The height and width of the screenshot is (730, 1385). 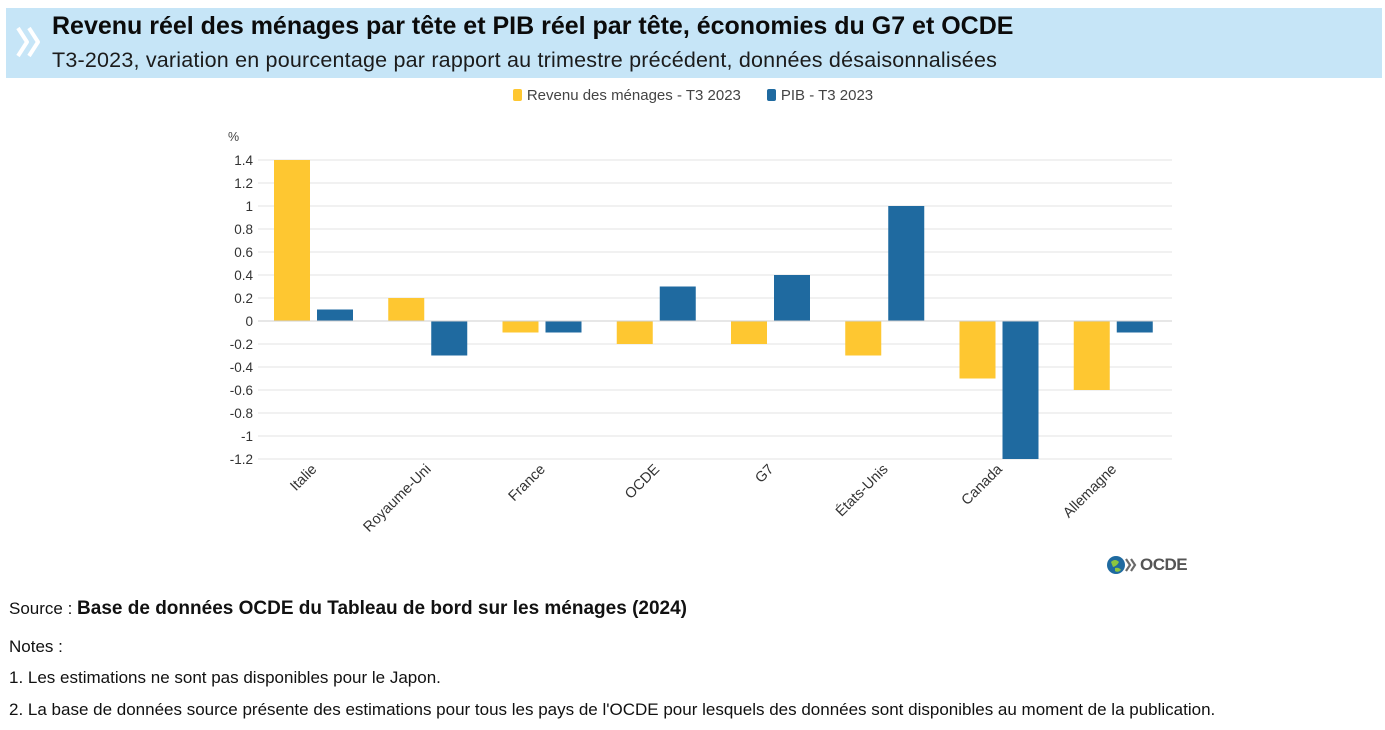 What do you see at coordinates (633, 95) in the screenshot?
I see `legend-label-revenu: Revenu des ménages - T3 2023` at bounding box center [633, 95].